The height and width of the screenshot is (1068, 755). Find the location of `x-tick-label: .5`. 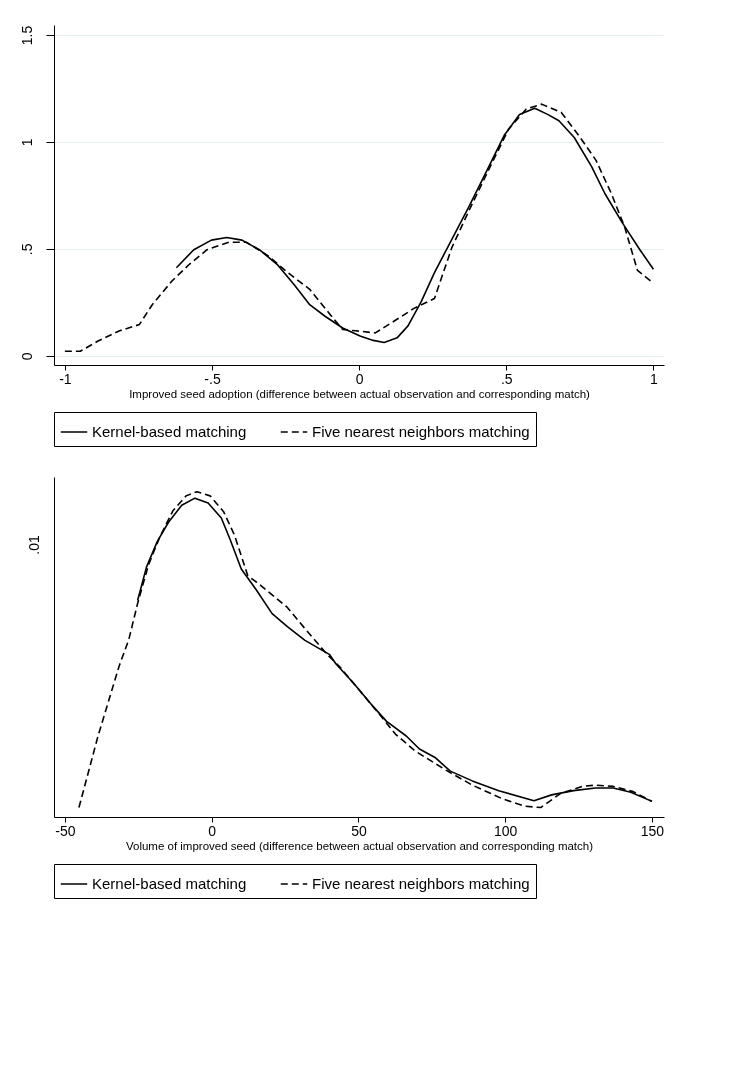

x-tick-label: .5 is located at coordinates (506, 378).